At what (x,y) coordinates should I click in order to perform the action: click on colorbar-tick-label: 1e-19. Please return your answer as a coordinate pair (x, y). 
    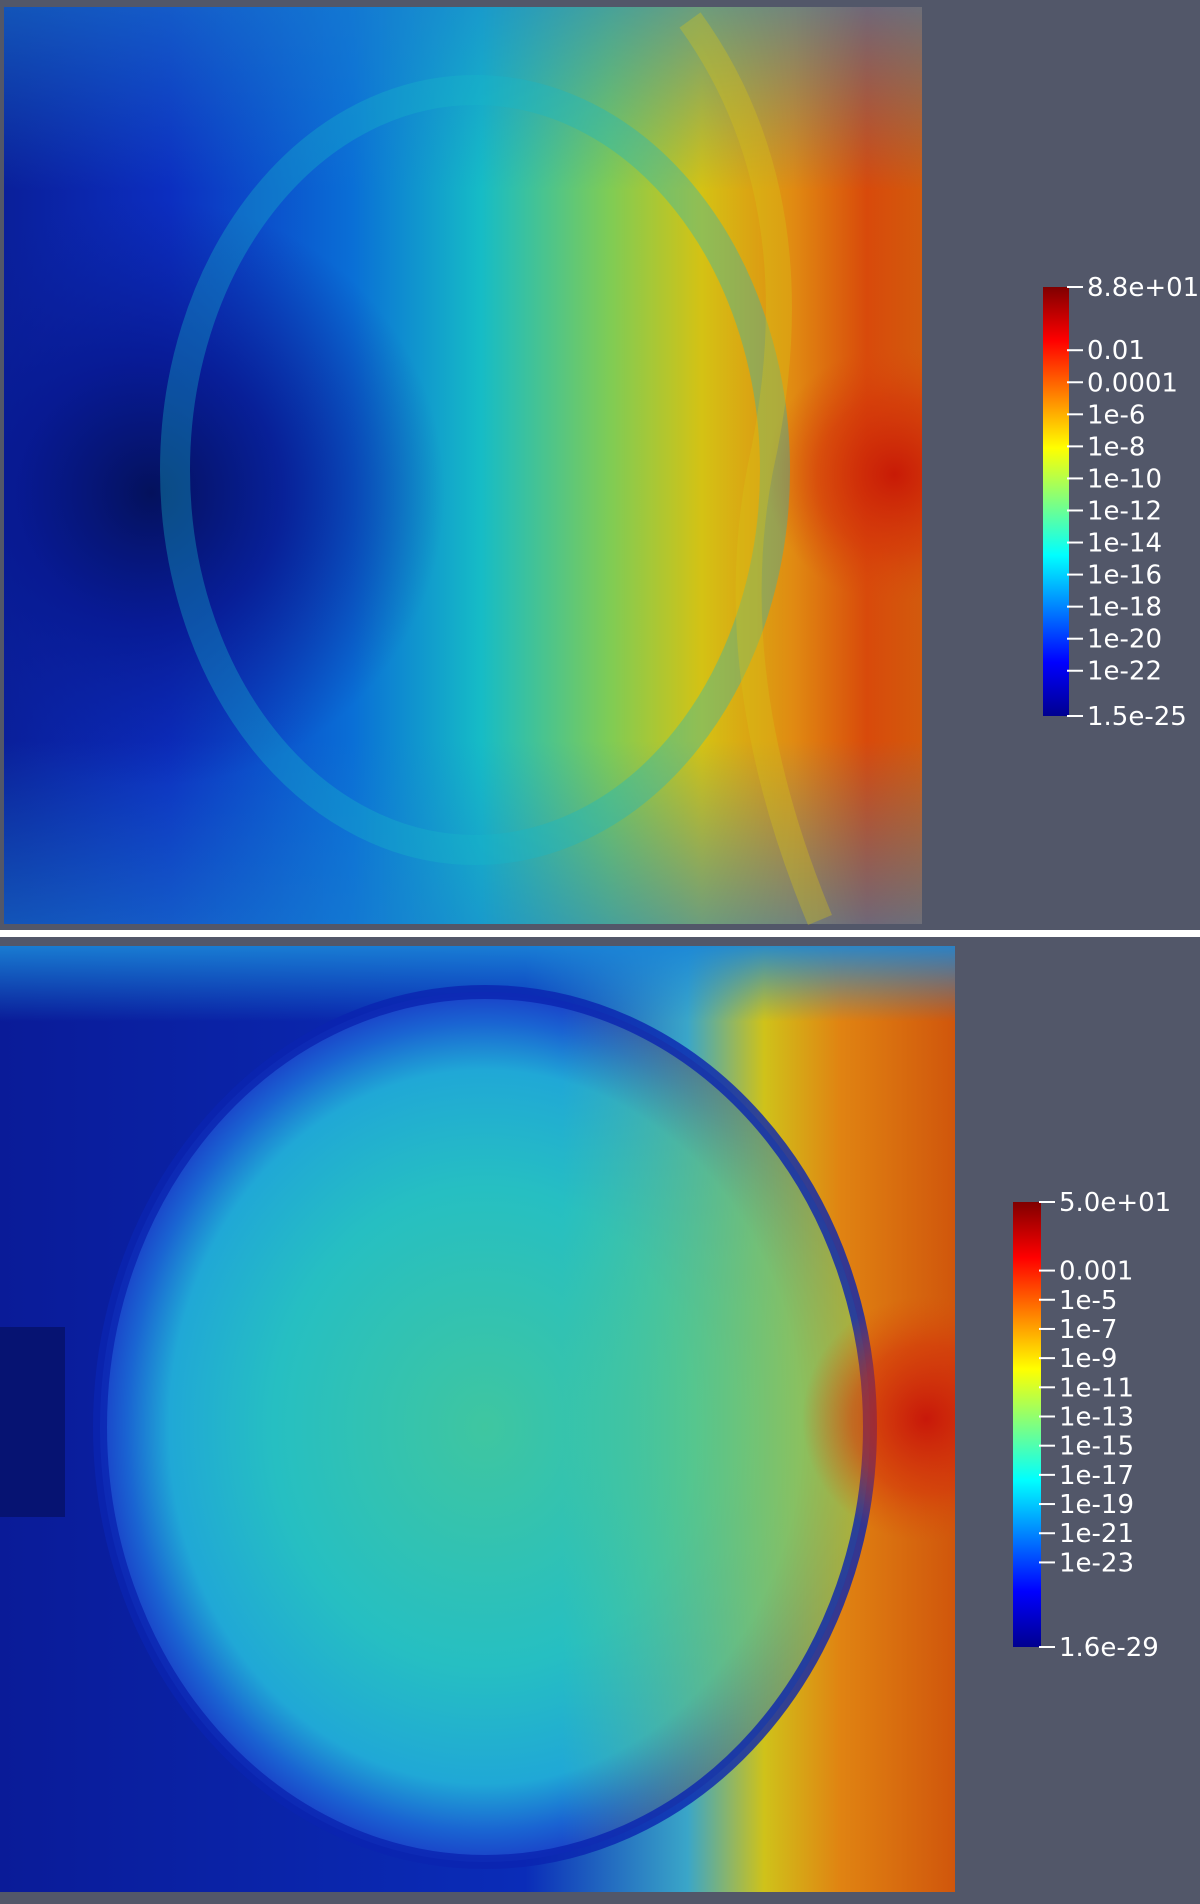
    Looking at the image, I should click on (1096, 1505).